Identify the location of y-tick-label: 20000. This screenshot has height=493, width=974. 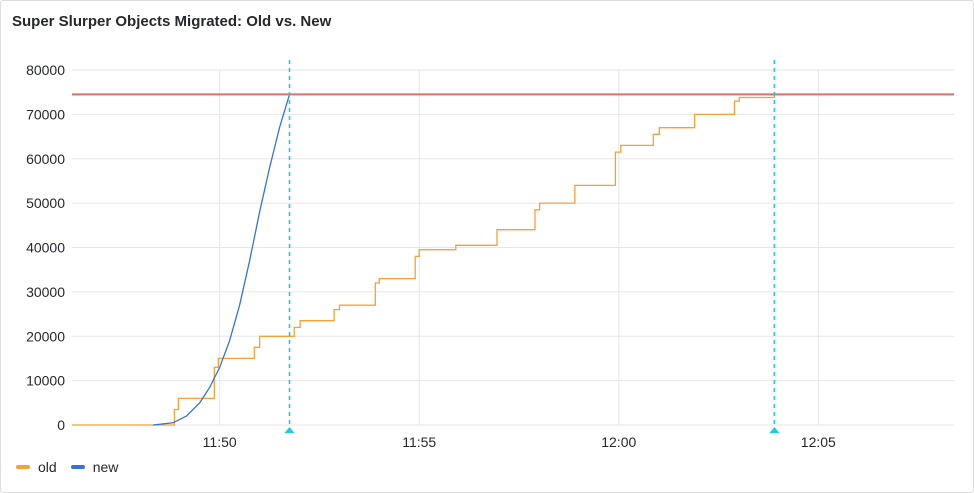
(45, 336).